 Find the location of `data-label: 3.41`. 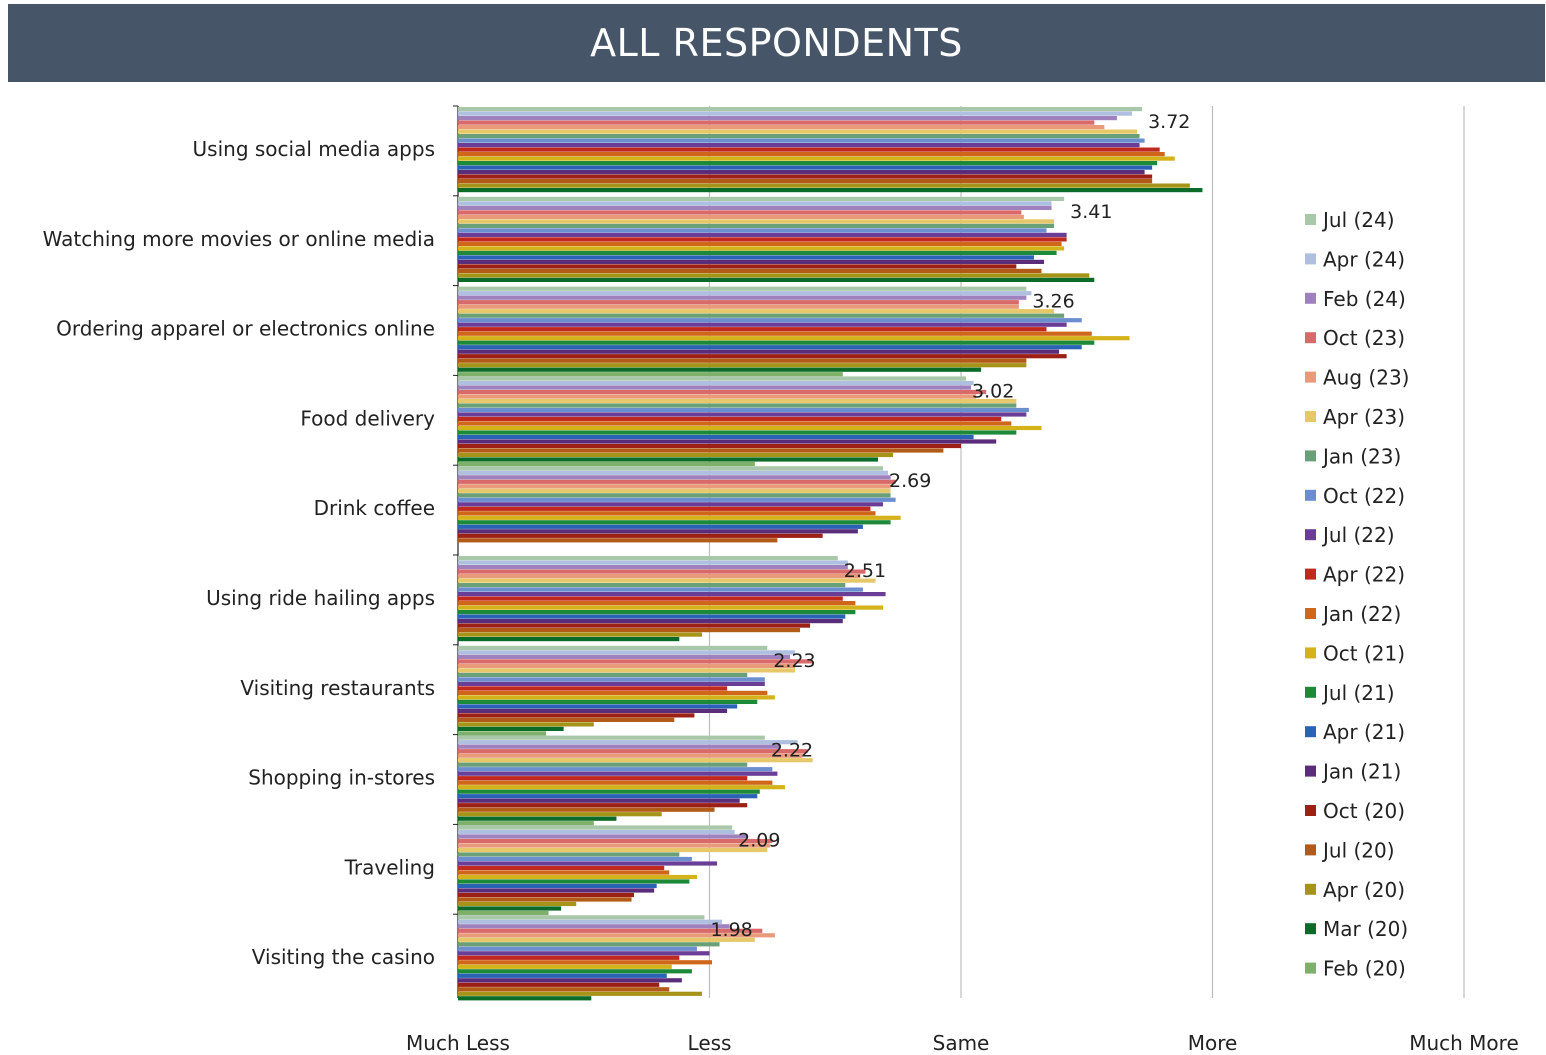

data-label: 3.41 is located at coordinates (1091, 212).